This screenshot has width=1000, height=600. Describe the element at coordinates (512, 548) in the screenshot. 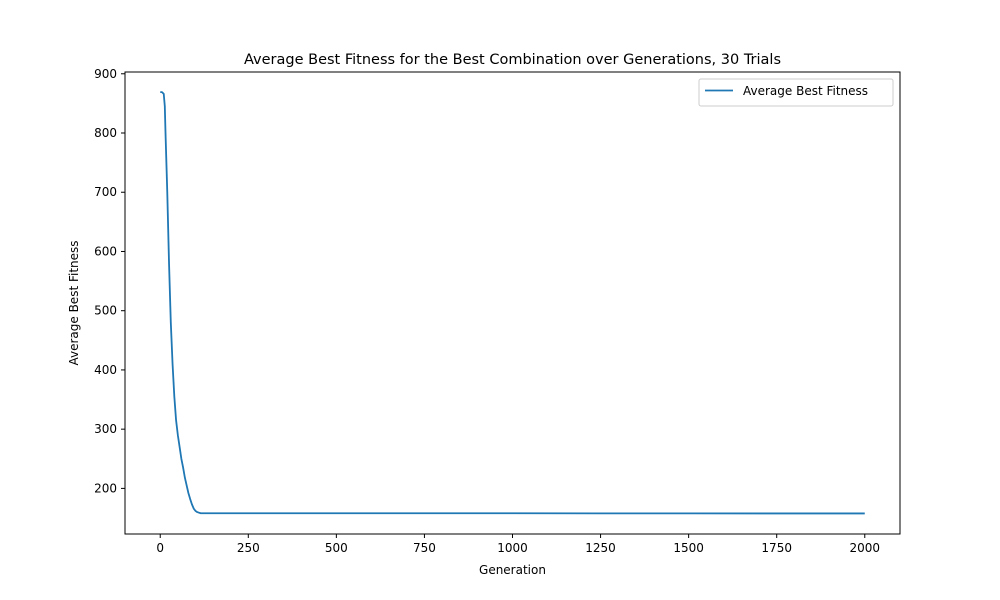

I see `x-tick-label: 1000` at that location.